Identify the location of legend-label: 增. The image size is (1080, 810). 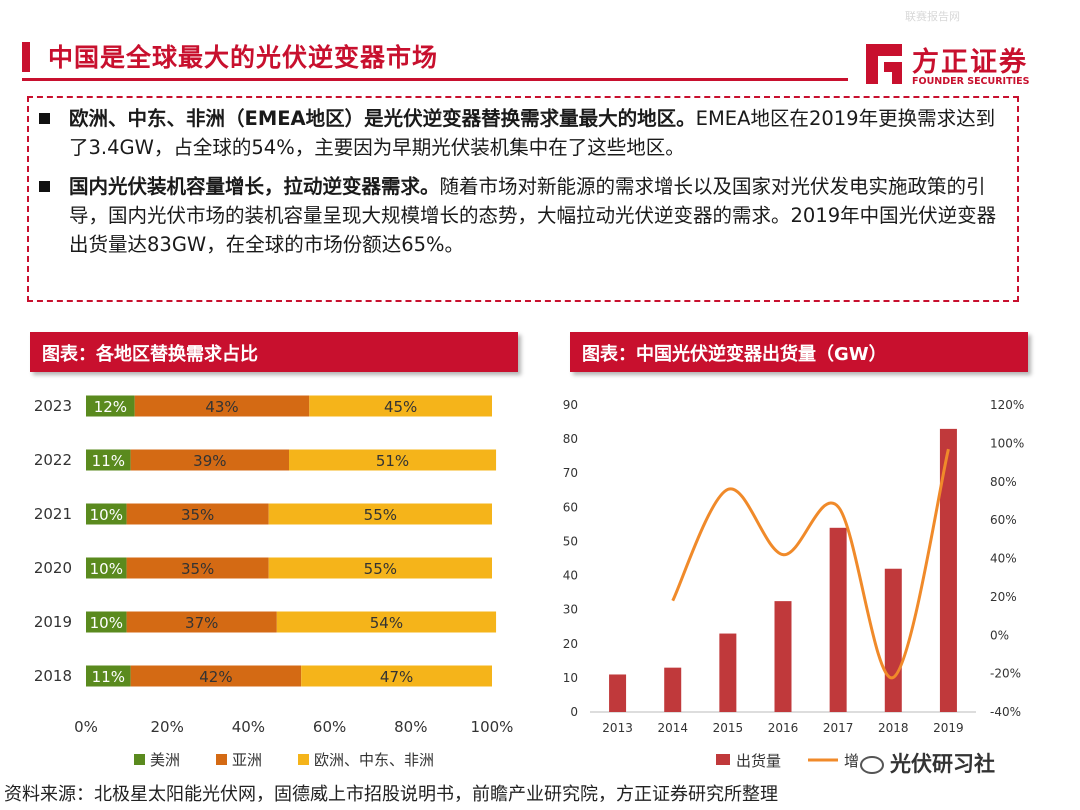
(851, 761).